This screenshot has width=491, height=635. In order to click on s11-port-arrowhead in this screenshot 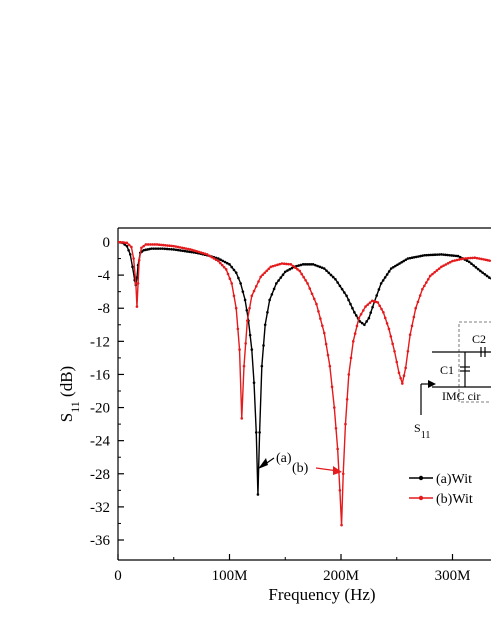, I will do `click(432, 384)`.